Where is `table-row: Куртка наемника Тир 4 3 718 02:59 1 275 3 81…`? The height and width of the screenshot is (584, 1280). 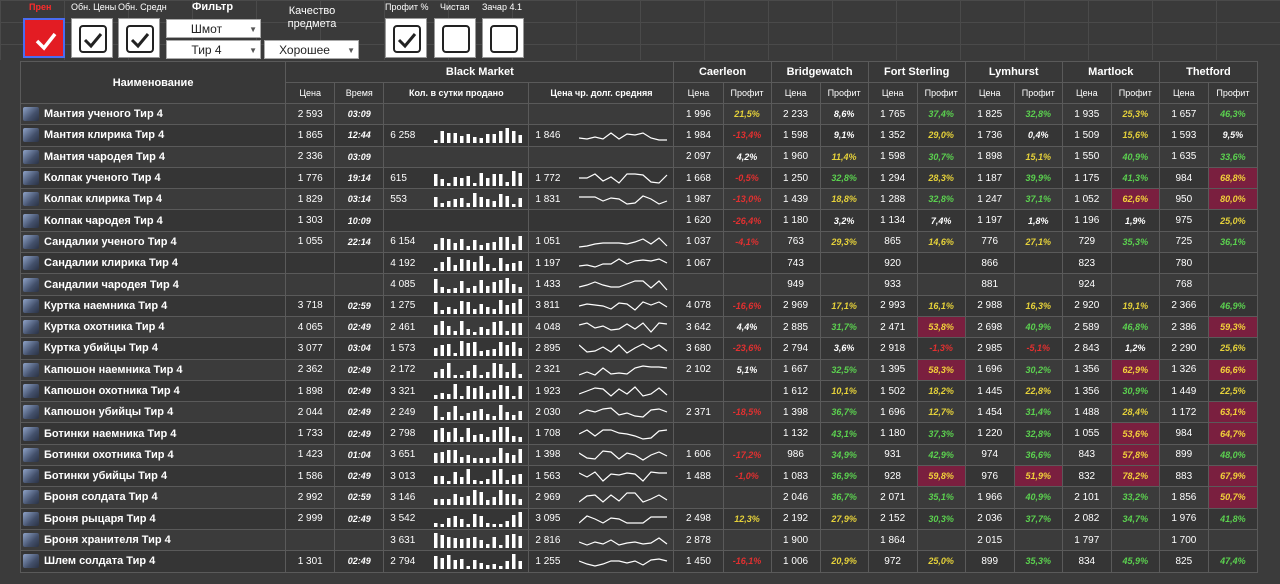
table-row: Куртка наемника Тир 4 3 718 02:59 1 275 3 81… is located at coordinates (639, 305).